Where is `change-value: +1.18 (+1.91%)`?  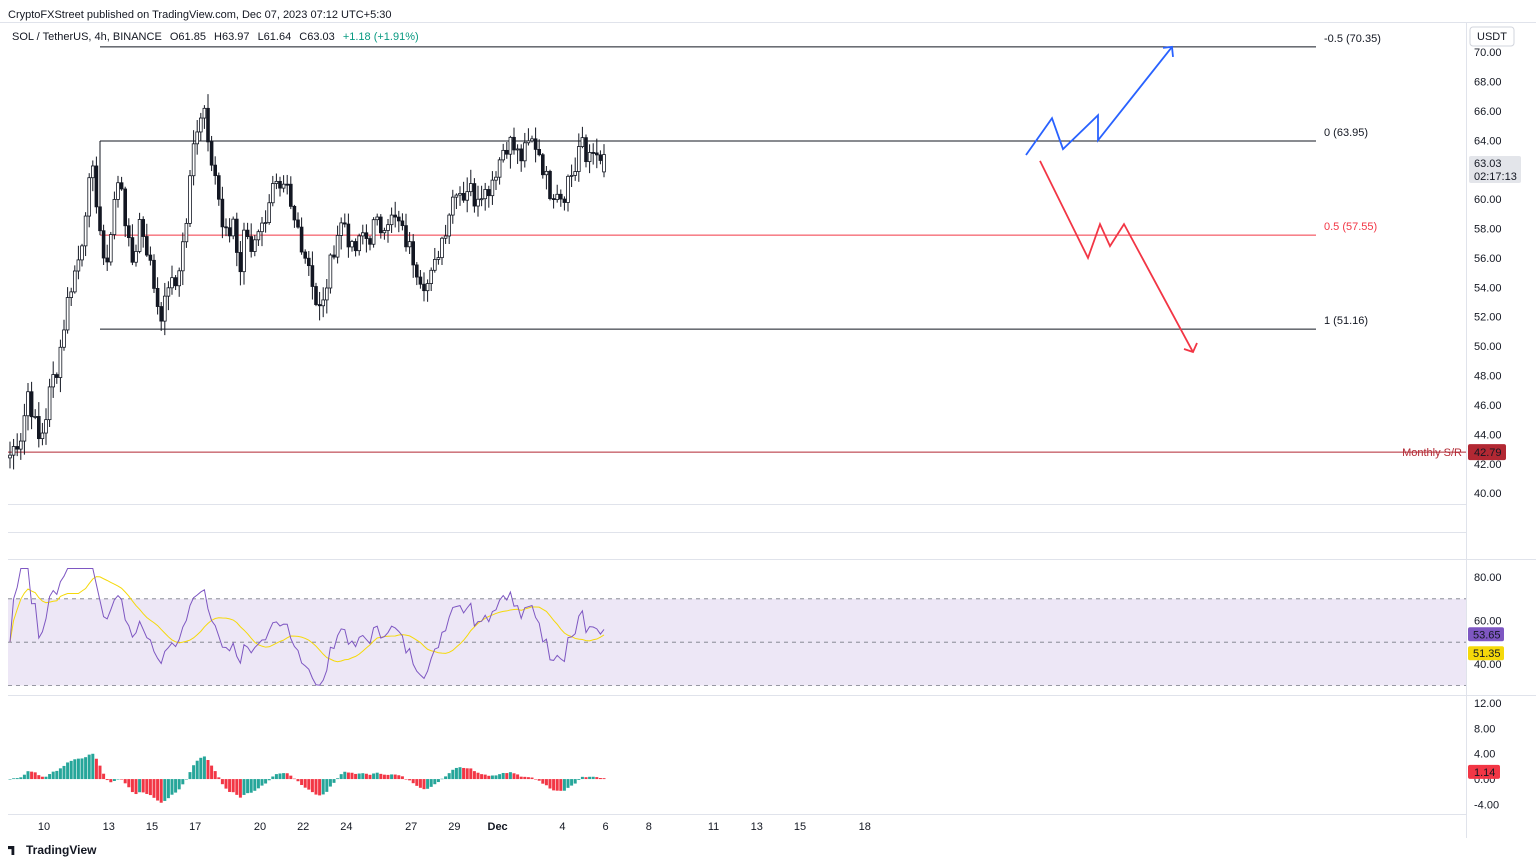
change-value: +1.18 (+1.91%) is located at coordinates (380, 37).